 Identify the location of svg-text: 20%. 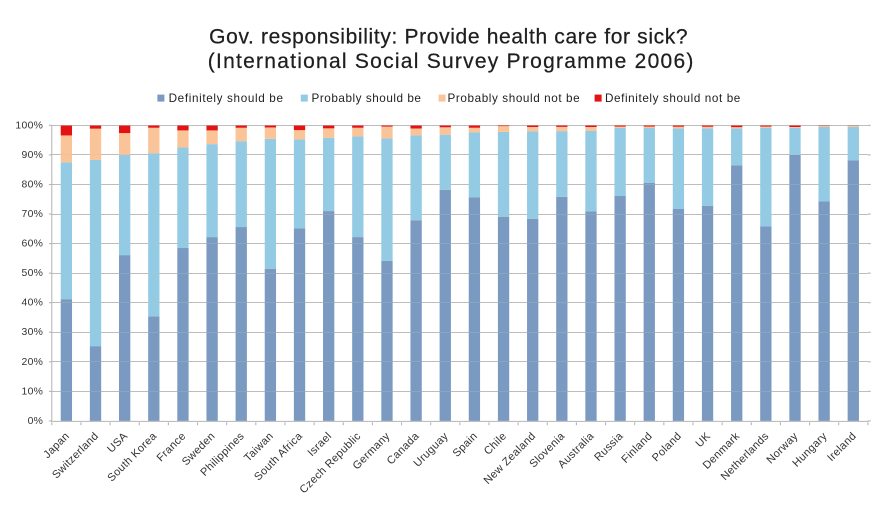
(32, 362).